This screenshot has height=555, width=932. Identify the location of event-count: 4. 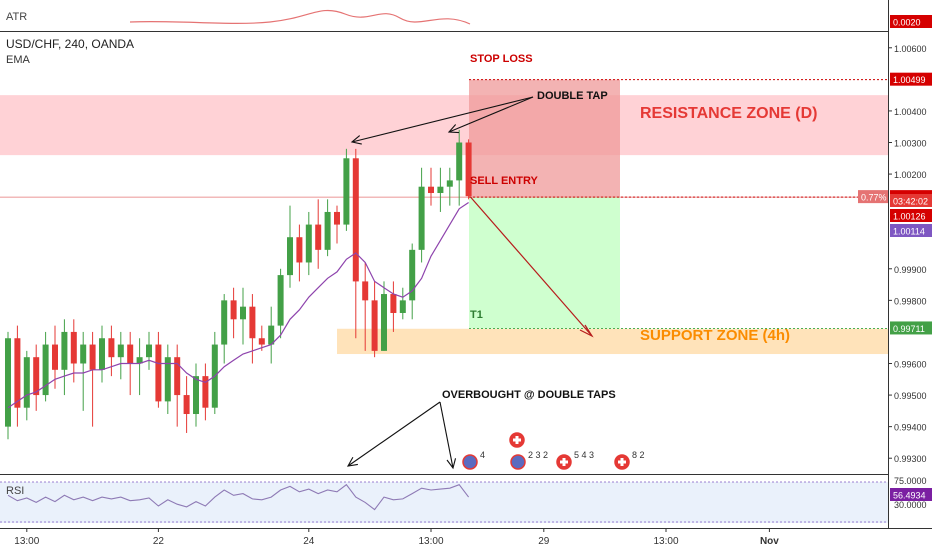
(482, 455).